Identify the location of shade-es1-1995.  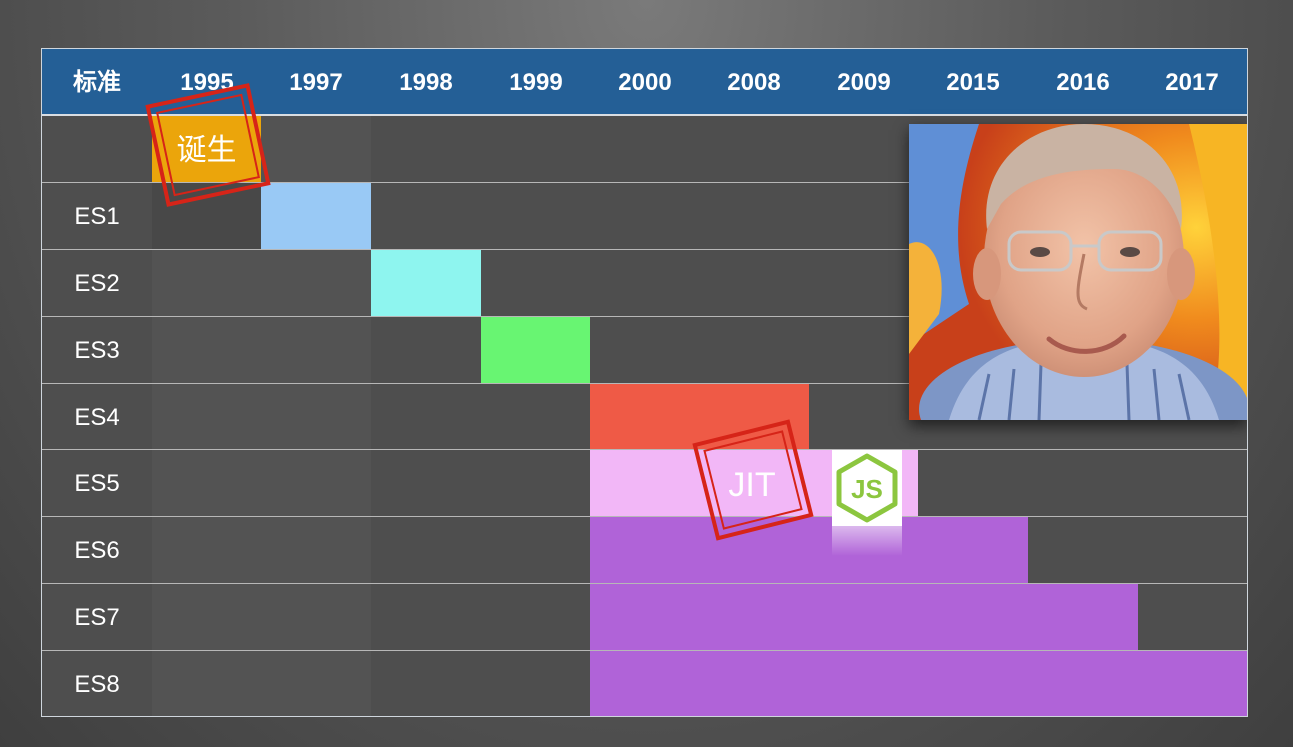
(206, 216).